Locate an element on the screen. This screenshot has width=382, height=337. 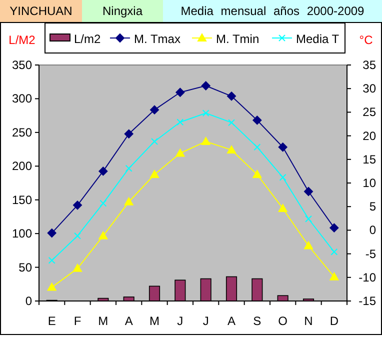
y2-tick-label: 25 is located at coordinates (369, 112).